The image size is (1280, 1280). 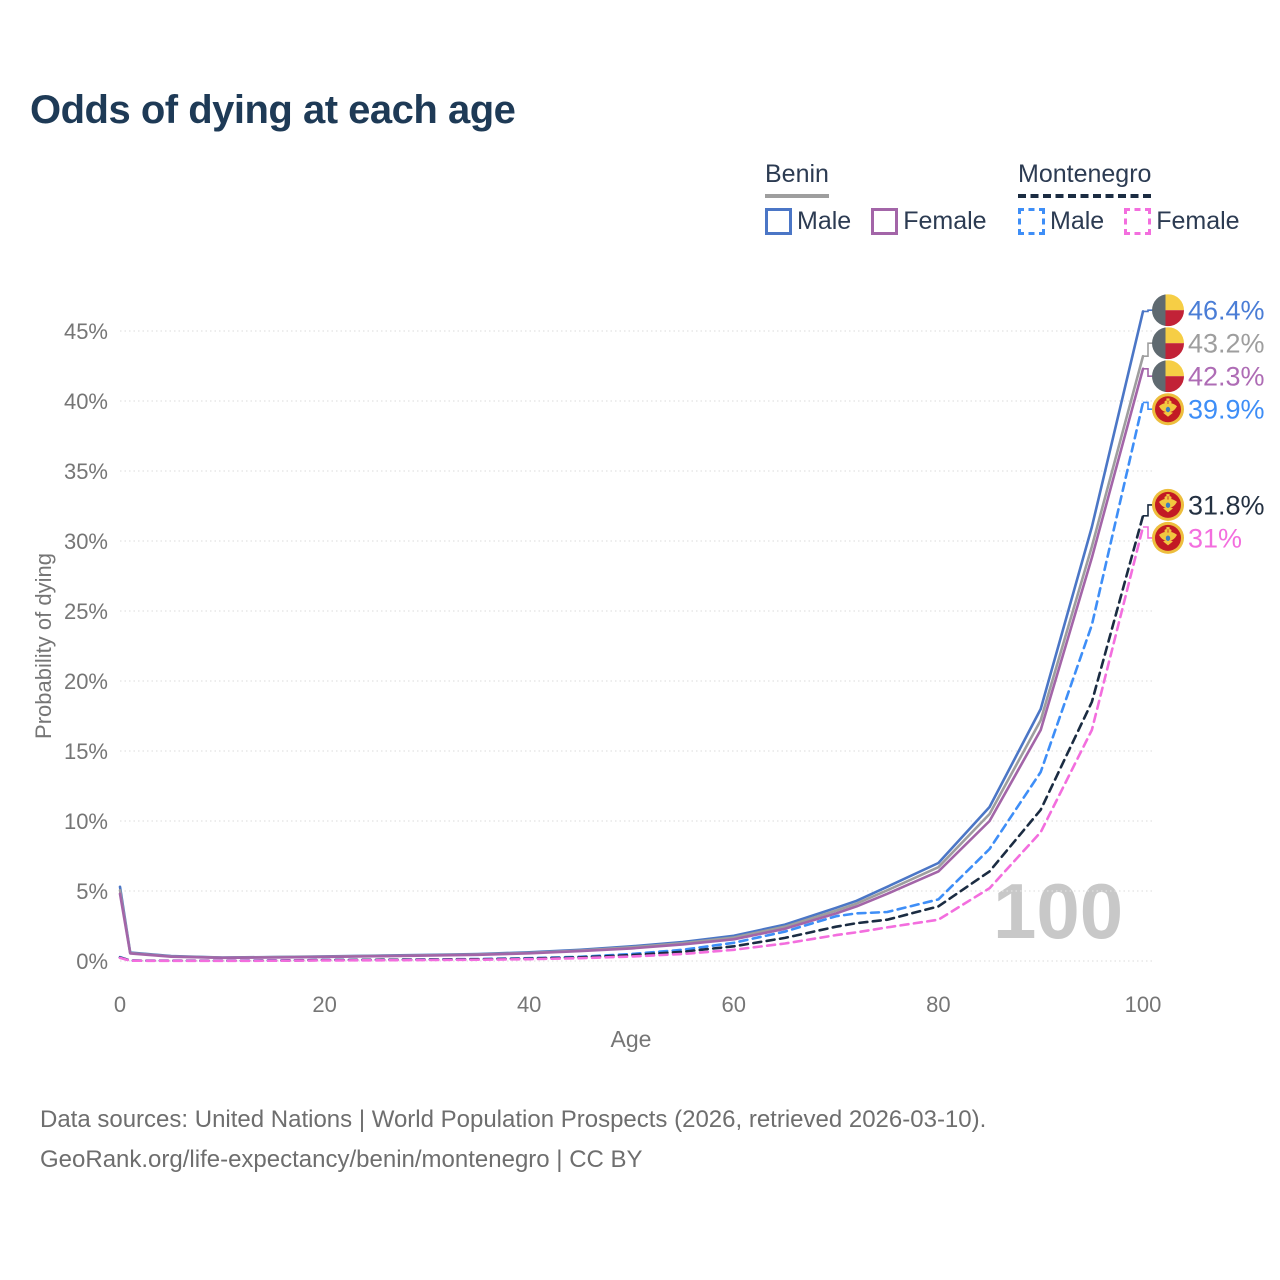 What do you see at coordinates (529, 1004) in the screenshot?
I see `x-axis-tick-label: 40` at bounding box center [529, 1004].